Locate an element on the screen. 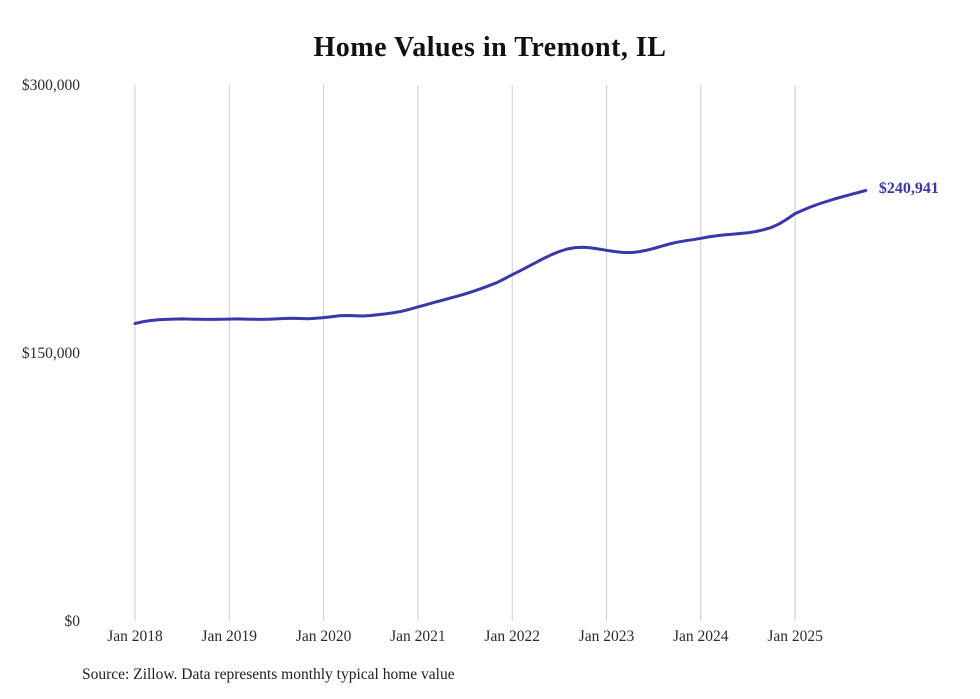 Image resolution: width=980 pixels, height=699 pixels. x-axis-tick-label: Jan 2025 is located at coordinates (795, 636).